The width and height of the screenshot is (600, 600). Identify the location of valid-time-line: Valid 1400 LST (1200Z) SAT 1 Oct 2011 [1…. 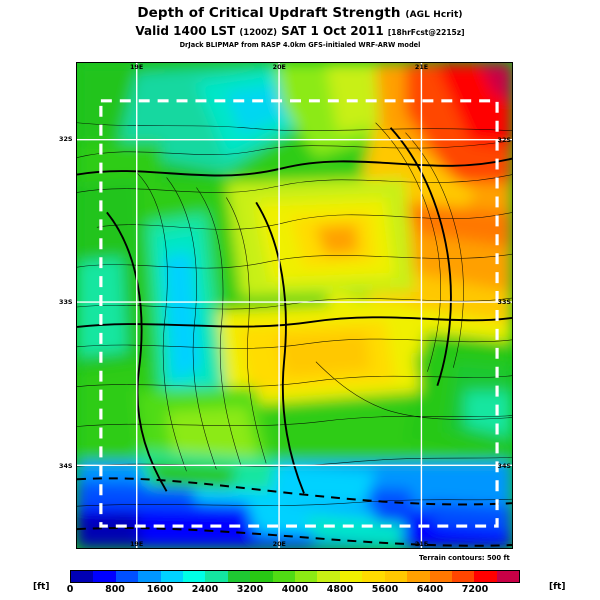
(300, 32).